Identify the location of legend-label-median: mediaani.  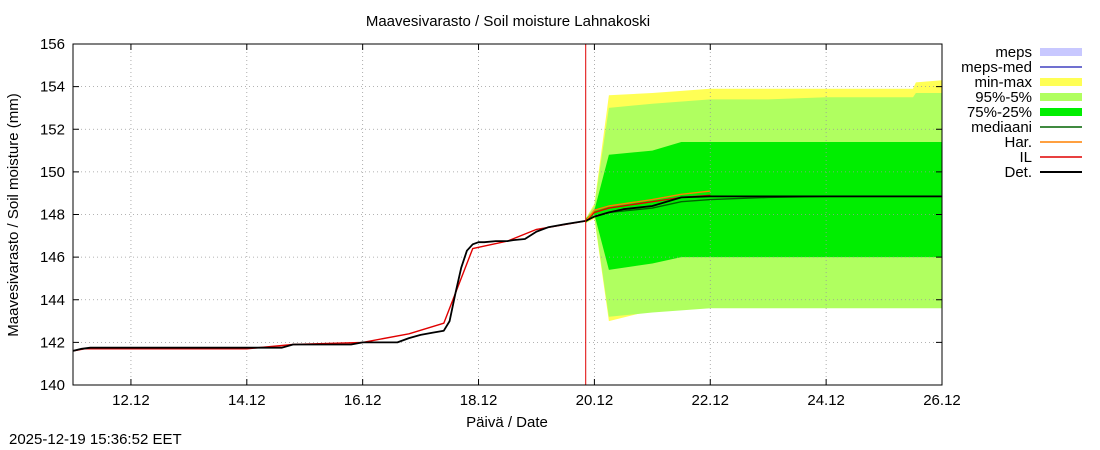
(1001, 127).